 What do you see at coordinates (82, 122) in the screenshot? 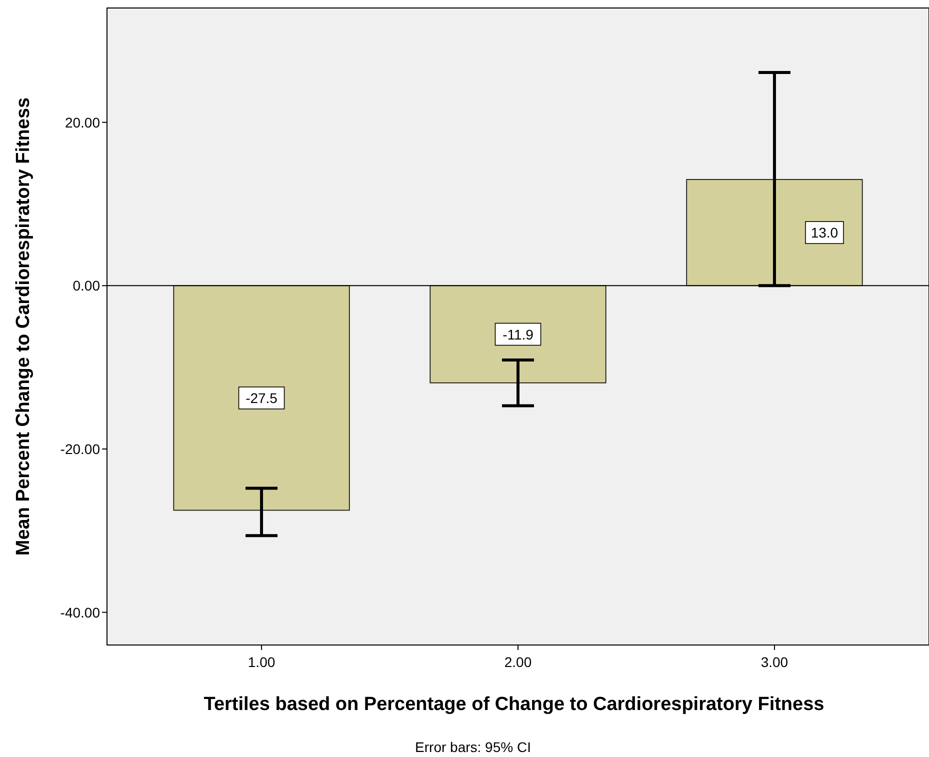
I see `y-tick-label: 20.00` at bounding box center [82, 122].